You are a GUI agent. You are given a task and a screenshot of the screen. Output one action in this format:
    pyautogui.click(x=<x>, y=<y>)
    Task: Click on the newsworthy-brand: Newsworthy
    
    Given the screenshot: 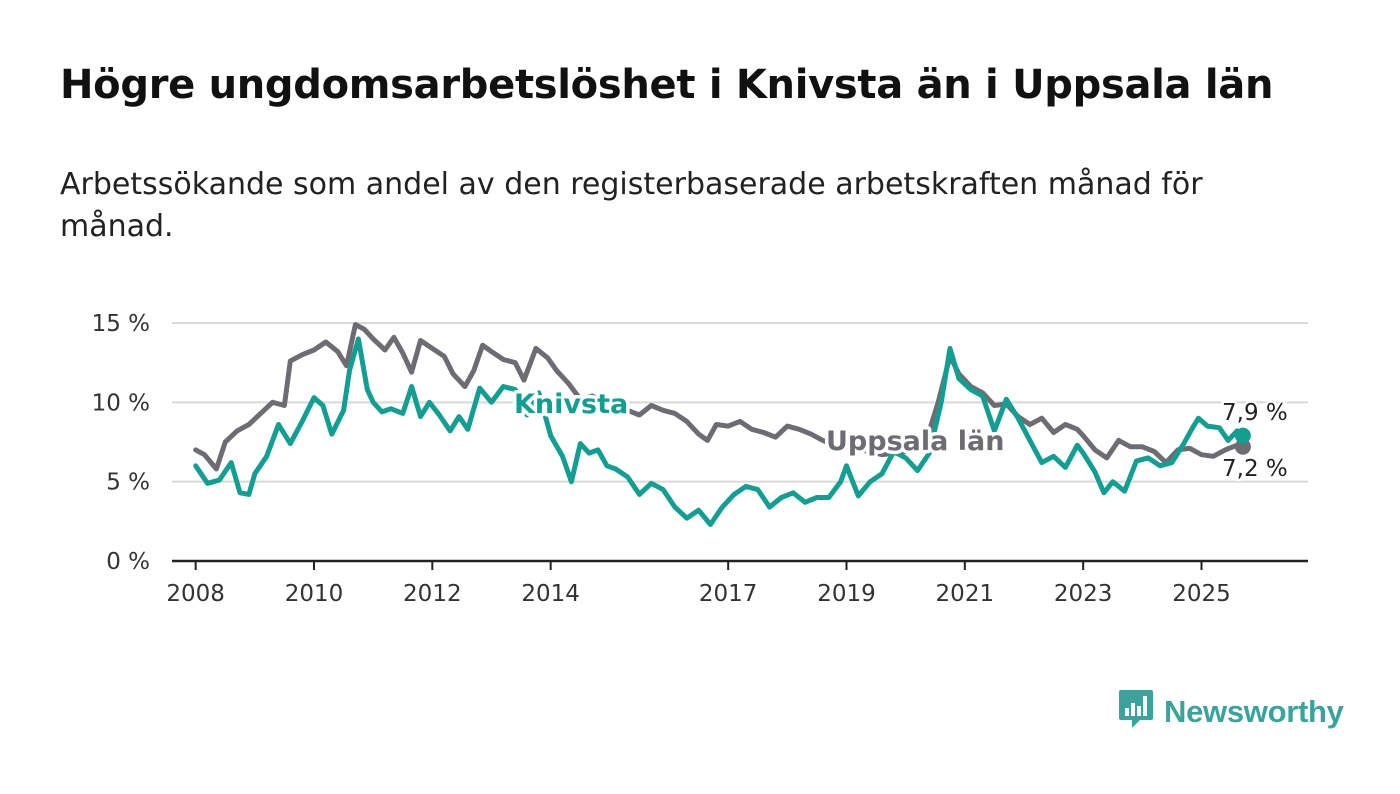 What is the action you would take?
    pyautogui.click(x=1231, y=712)
    